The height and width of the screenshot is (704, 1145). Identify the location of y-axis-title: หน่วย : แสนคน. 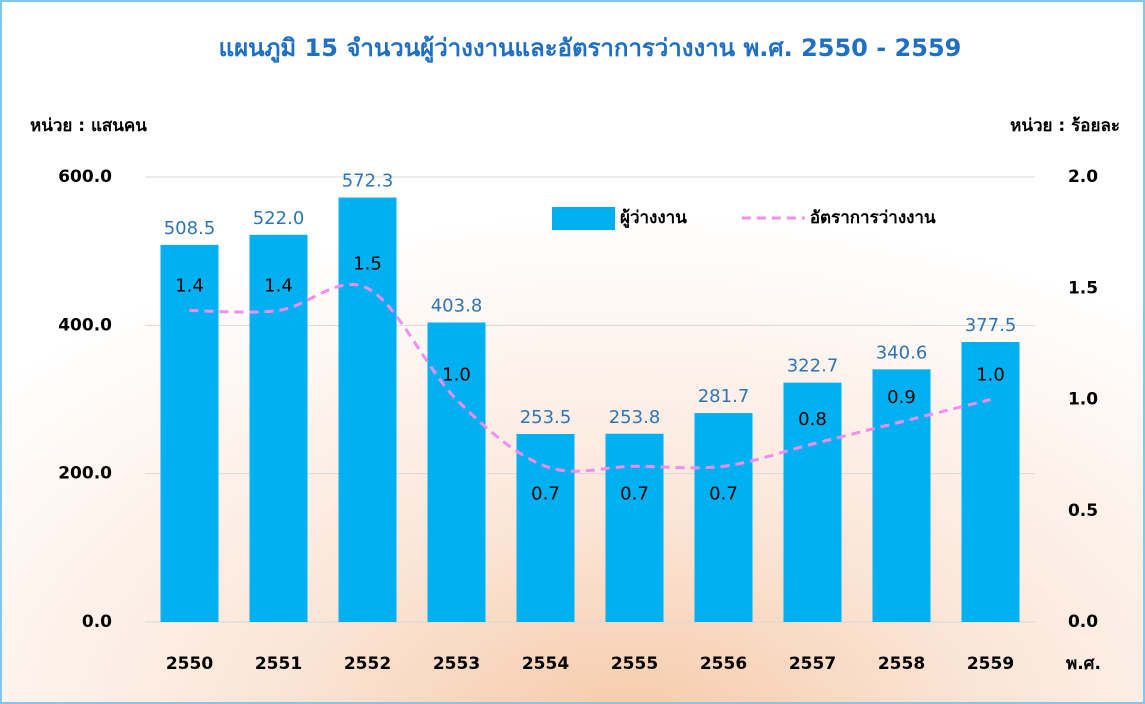
(88, 126).